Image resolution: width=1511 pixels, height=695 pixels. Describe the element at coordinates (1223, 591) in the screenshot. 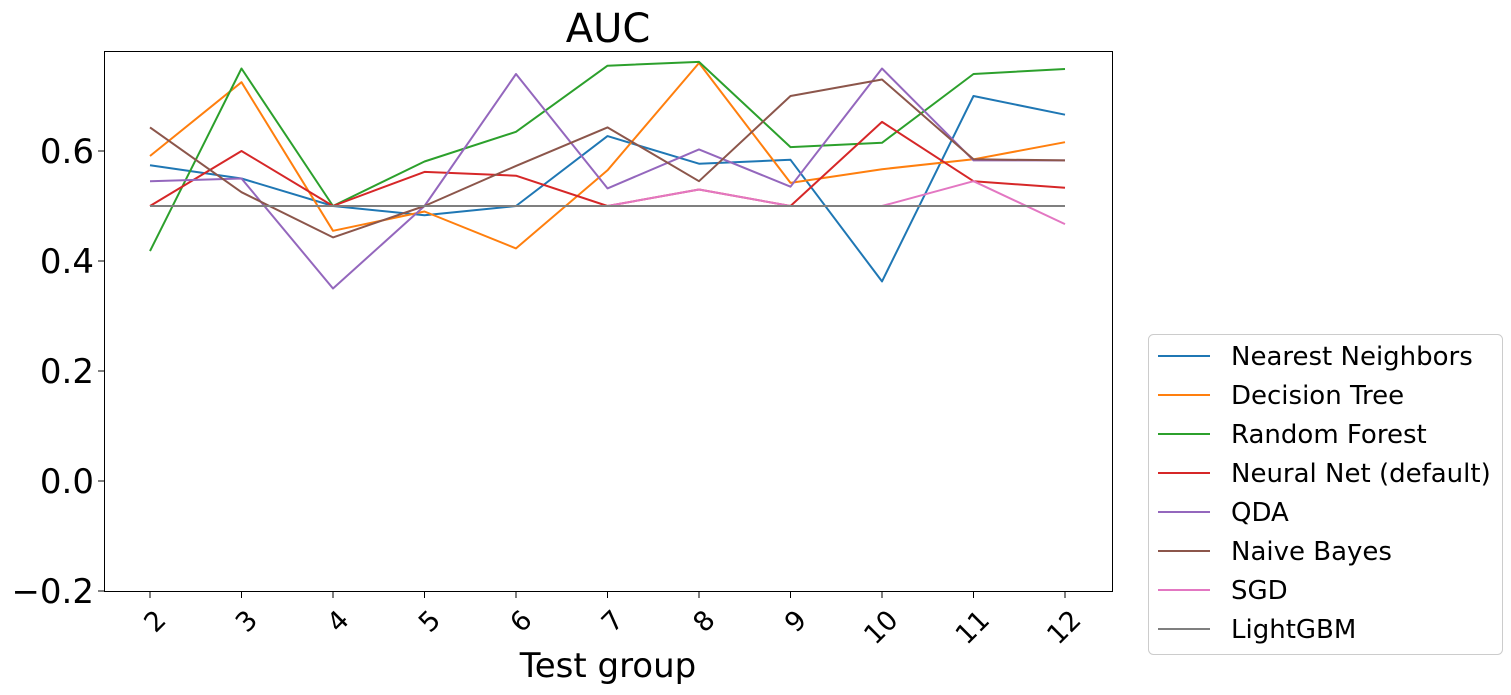

I see `legend-item: SGD` at that location.